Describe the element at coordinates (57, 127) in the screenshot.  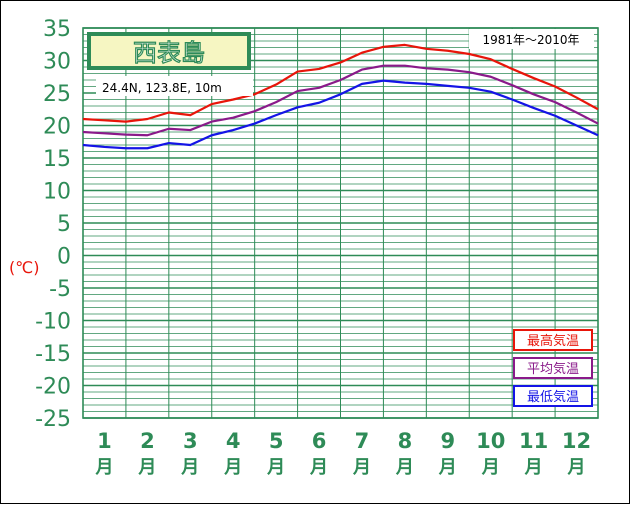
I see `y-tick-label: 20` at that location.